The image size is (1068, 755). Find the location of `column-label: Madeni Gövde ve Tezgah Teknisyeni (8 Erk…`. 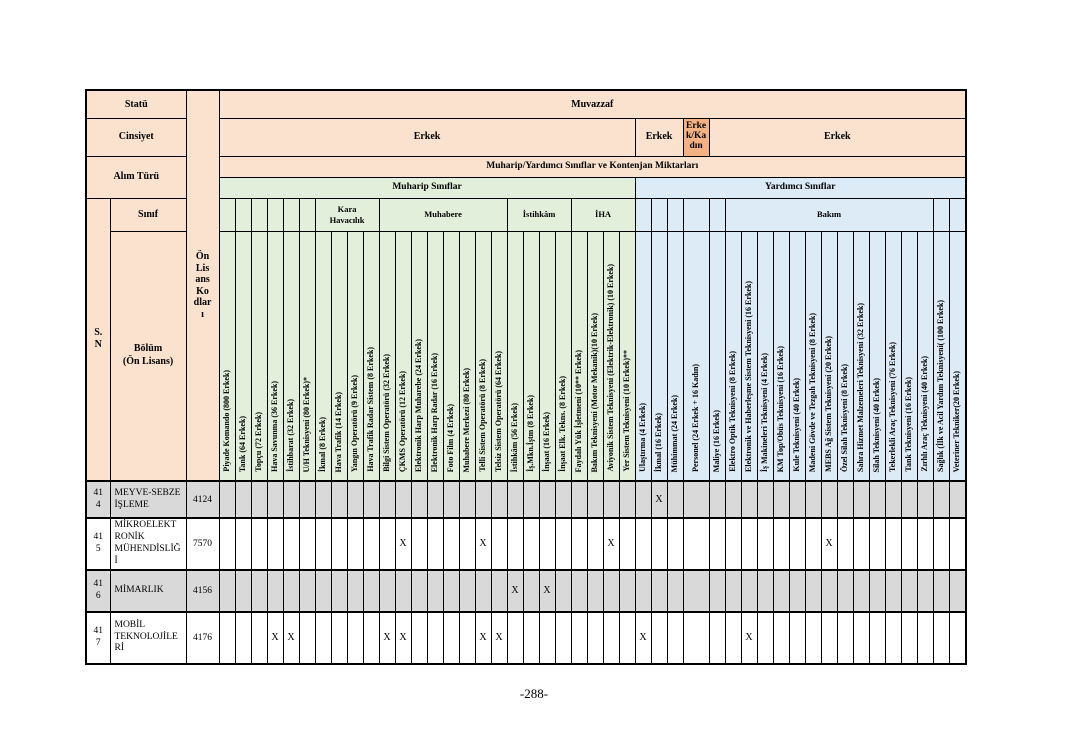

column-label: Madeni Gövde ve Tezgah Teknisyeni (8 Erk… is located at coordinates (813, 392).